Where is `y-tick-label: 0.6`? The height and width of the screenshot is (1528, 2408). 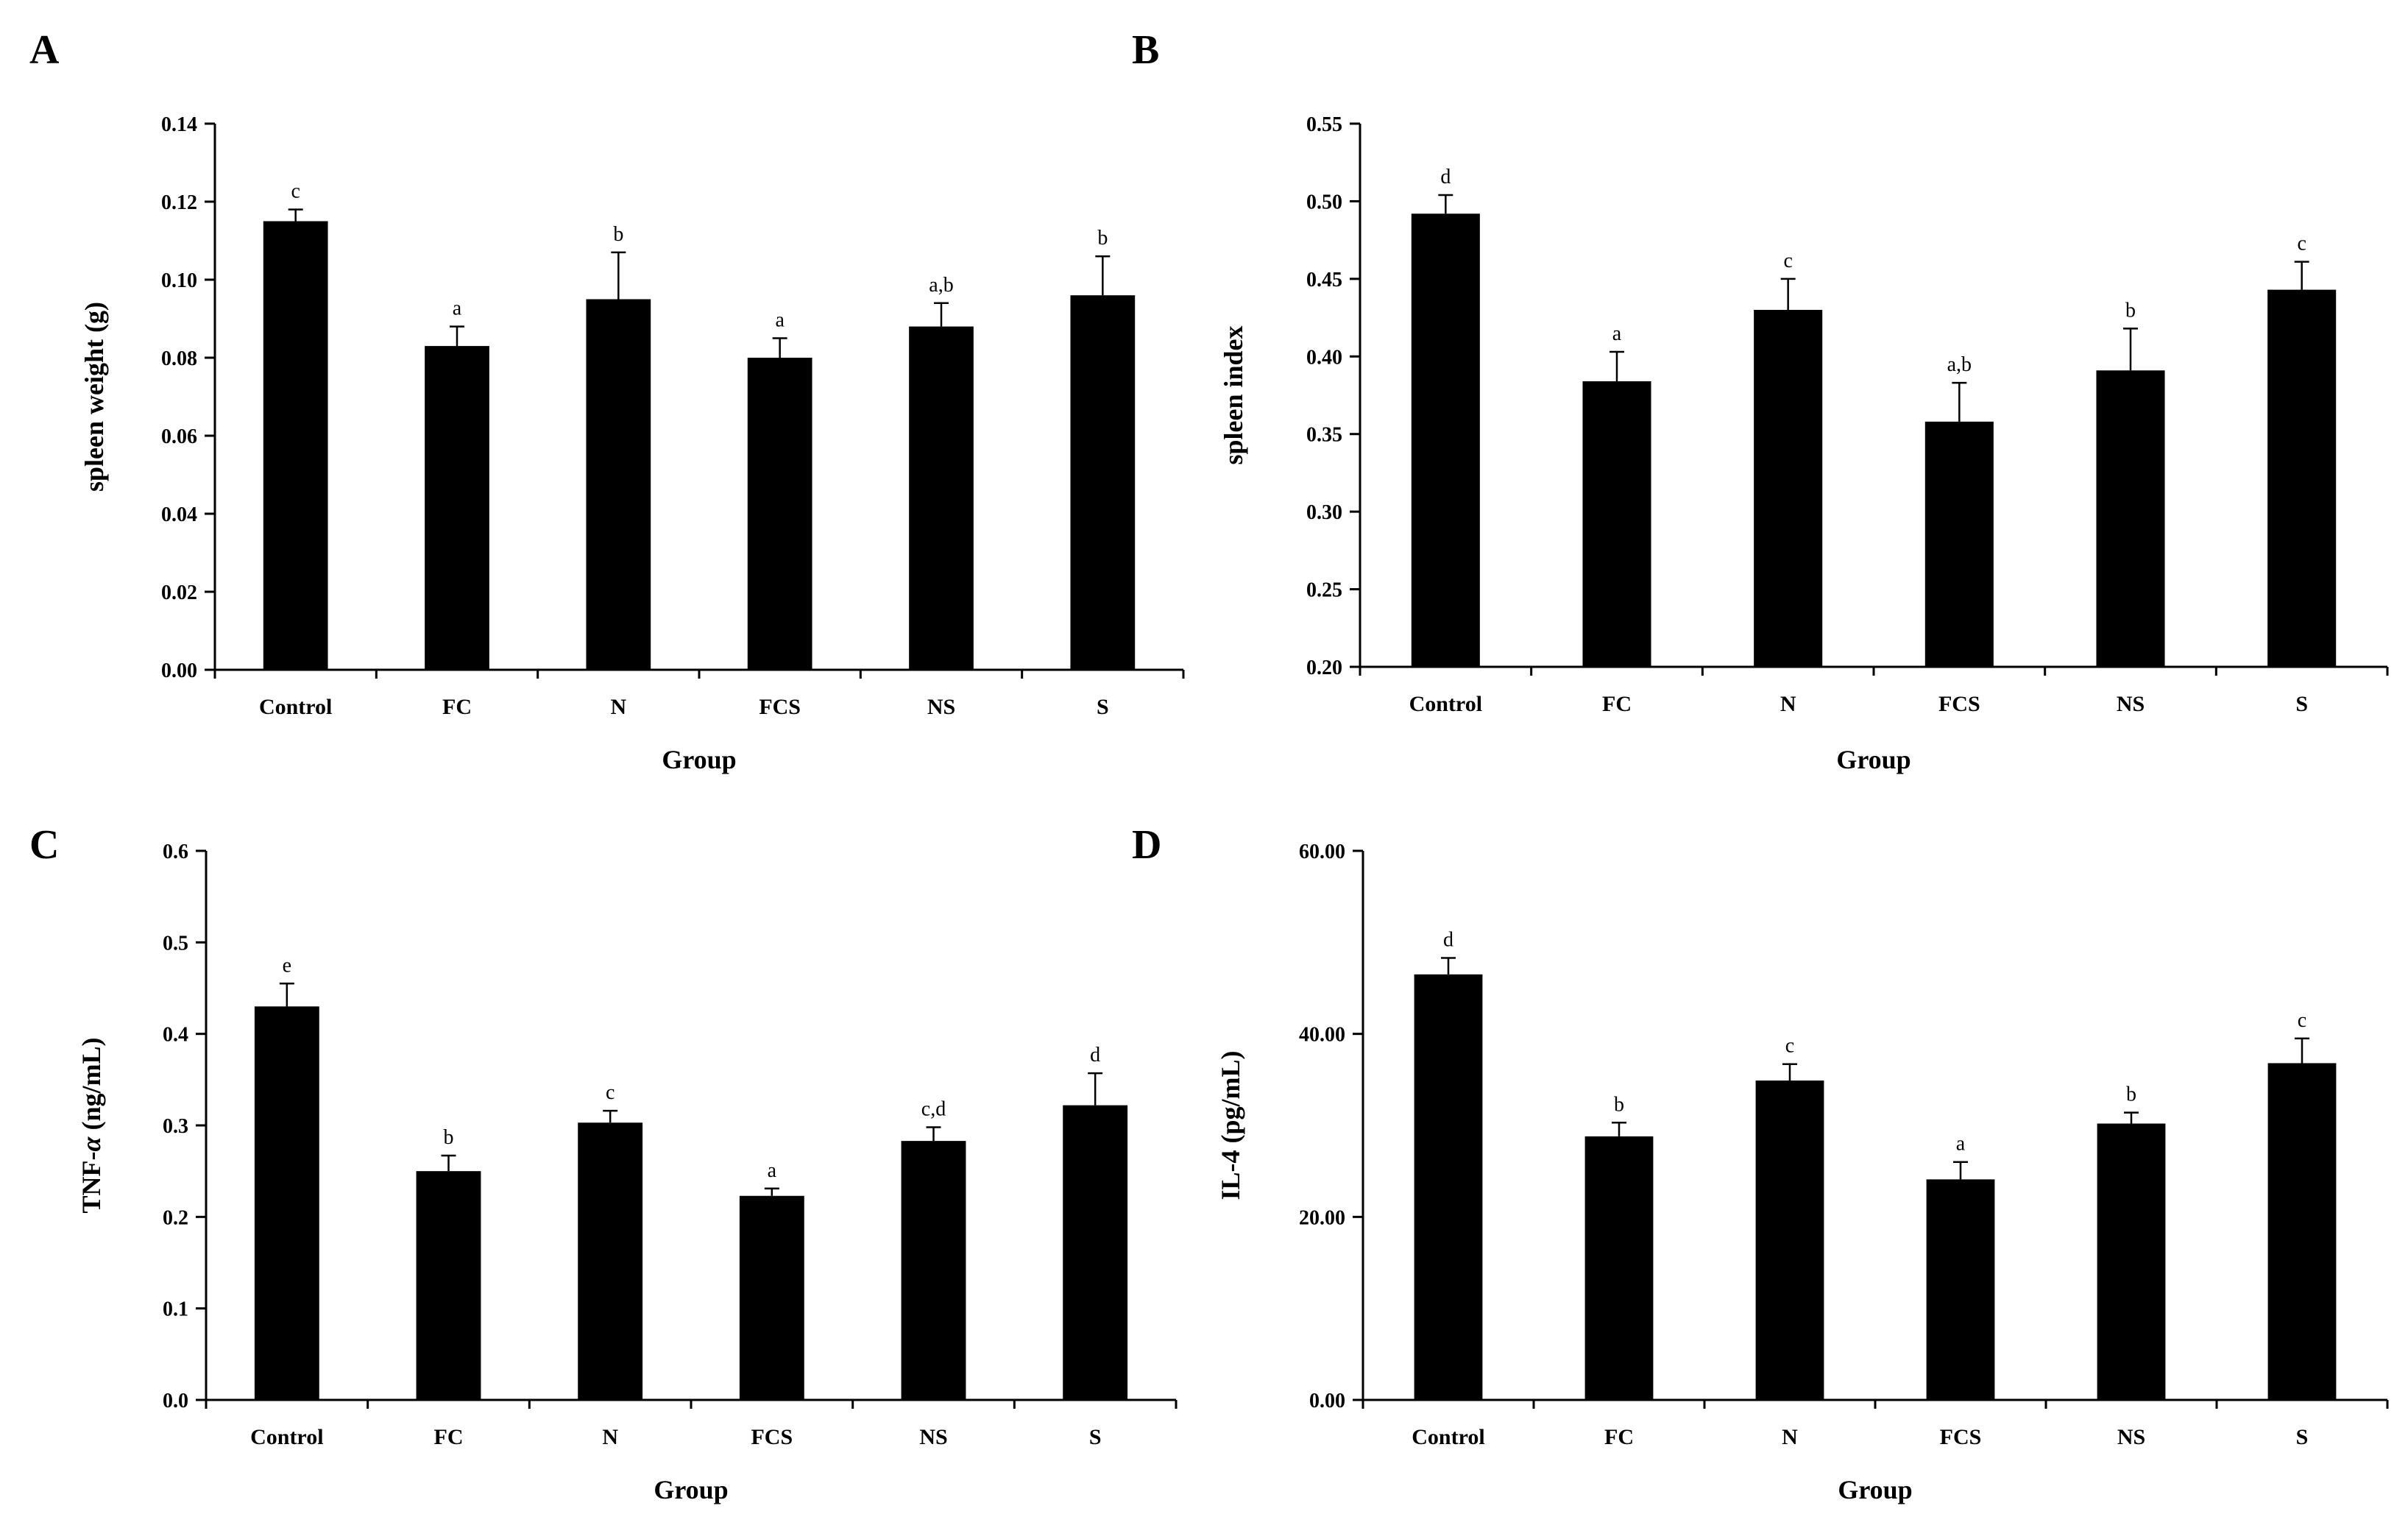 y-tick-label: 0.6 is located at coordinates (175, 852).